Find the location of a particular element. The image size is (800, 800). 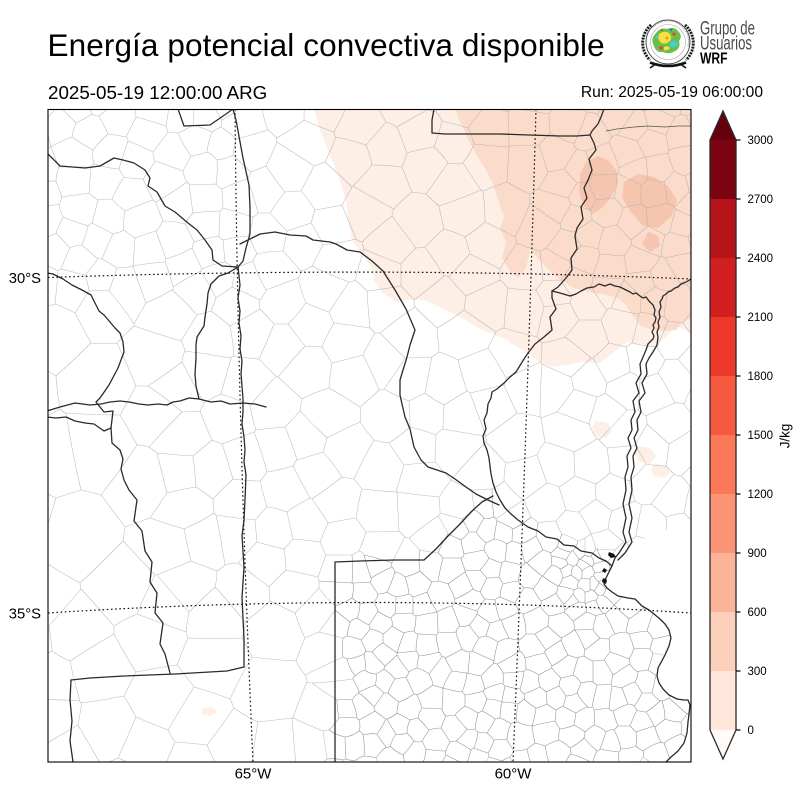

svg-text: 2100 is located at coordinates (761, 318).